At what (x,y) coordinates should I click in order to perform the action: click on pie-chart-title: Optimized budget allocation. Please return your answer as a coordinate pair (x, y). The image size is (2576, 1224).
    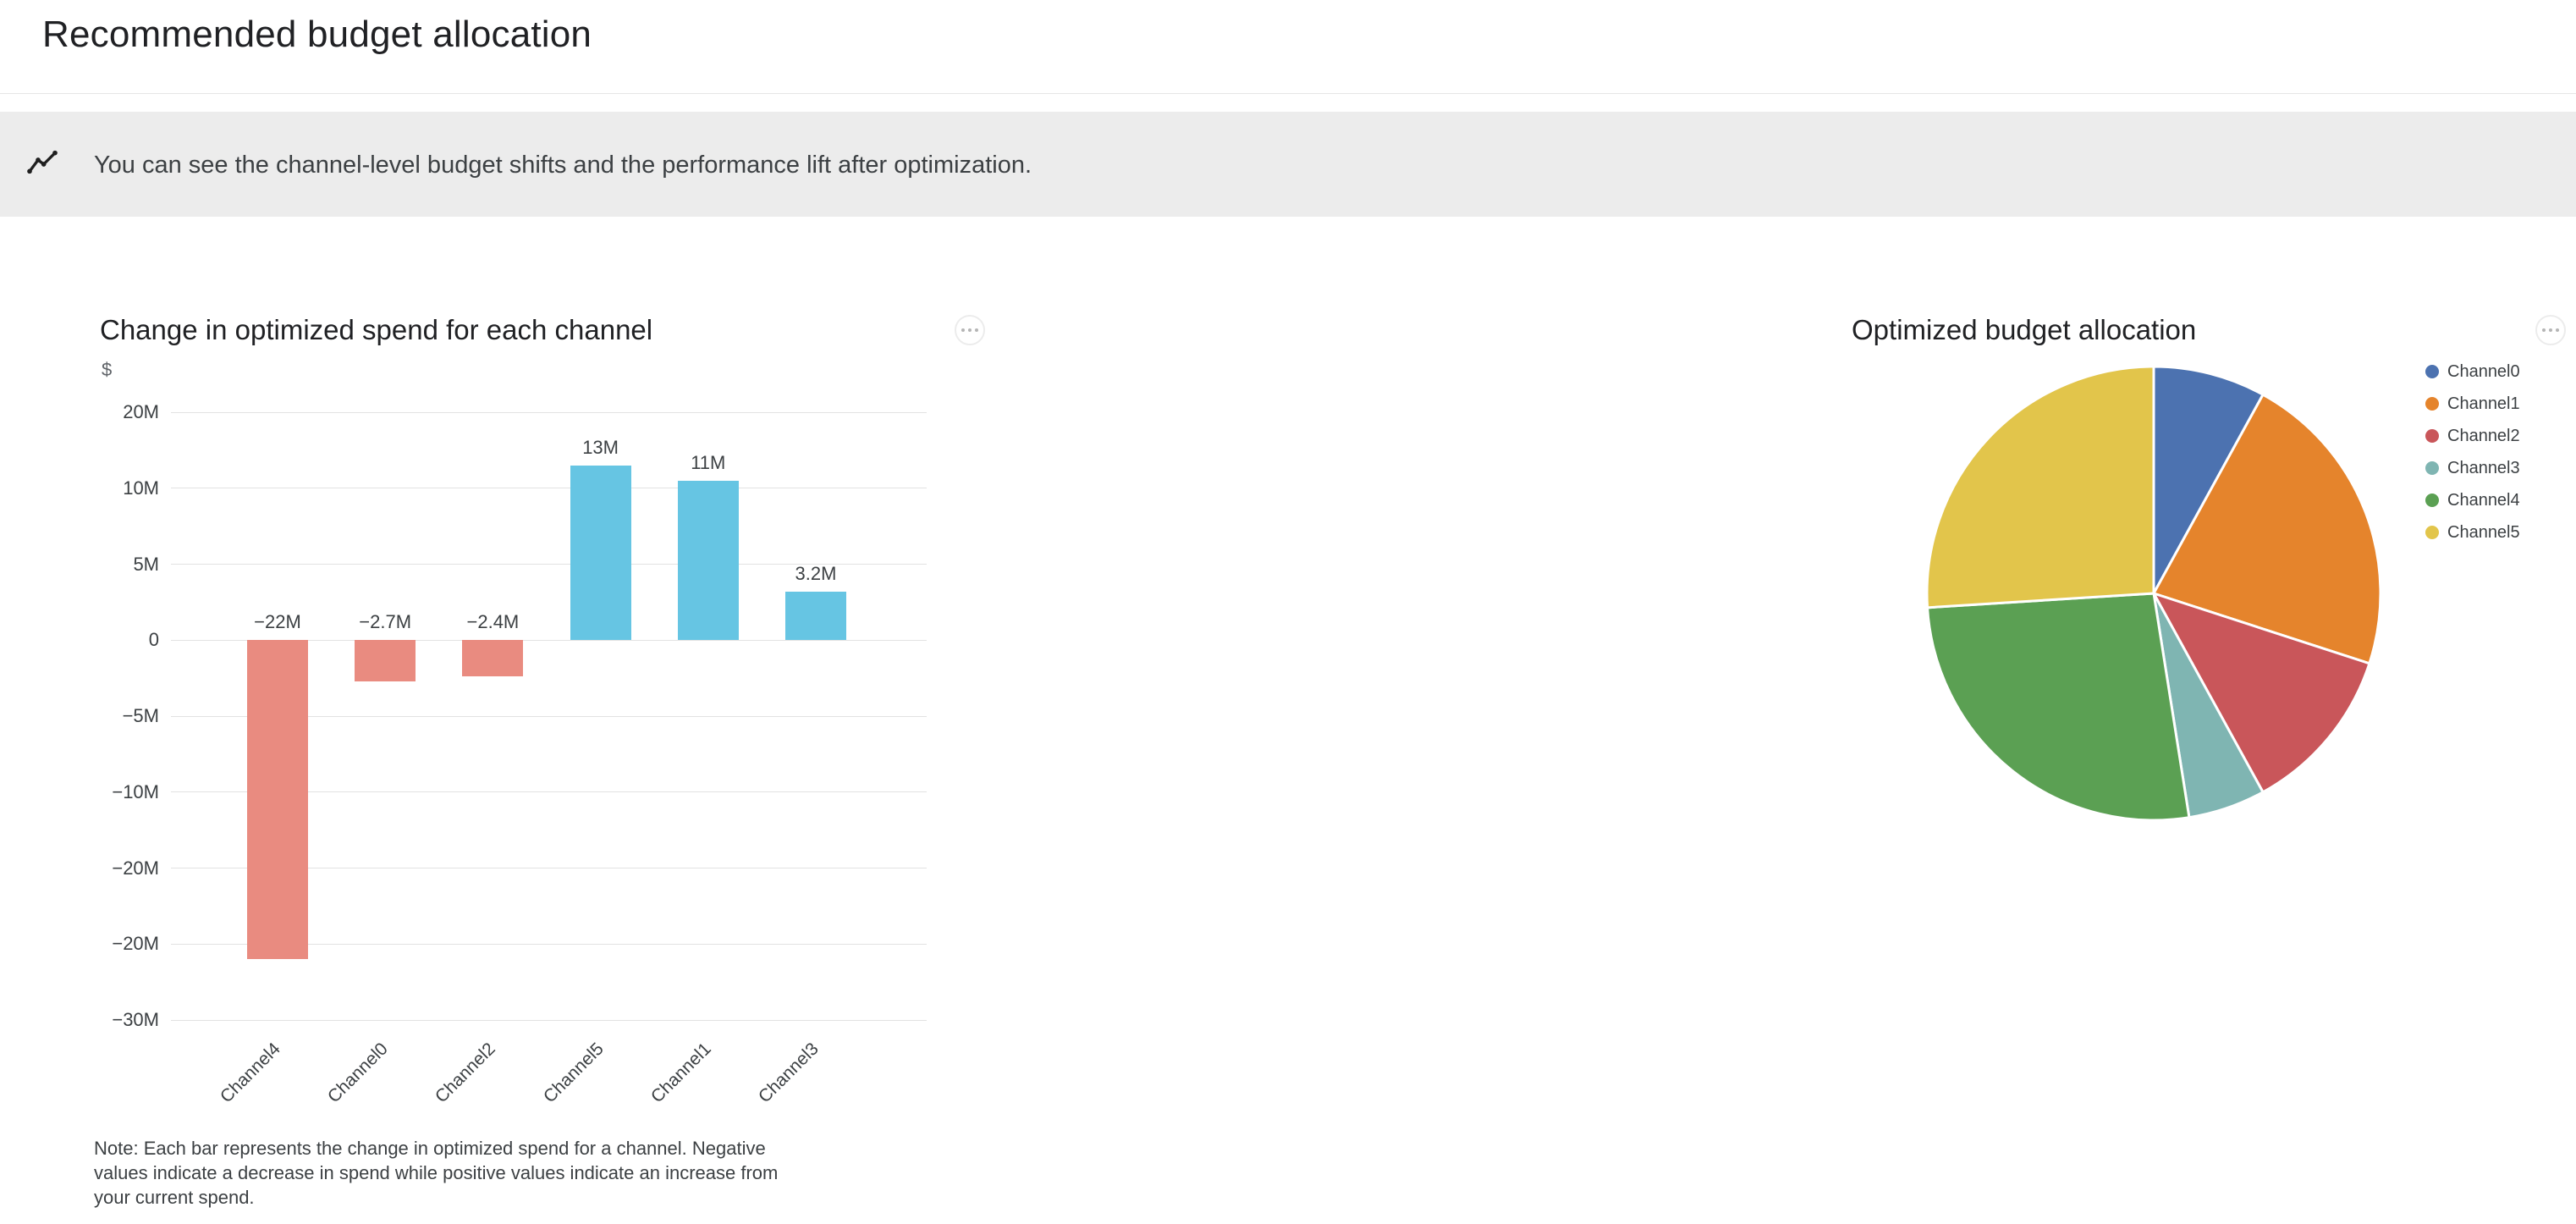
    Looking at the image, I should click on (2024, 329).